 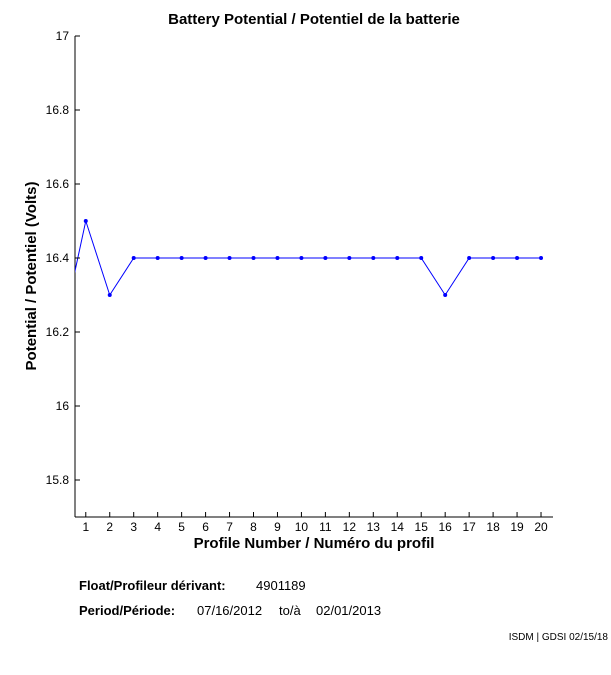 I want to click on x-tick-label: 2, so click(x=109, y=527).